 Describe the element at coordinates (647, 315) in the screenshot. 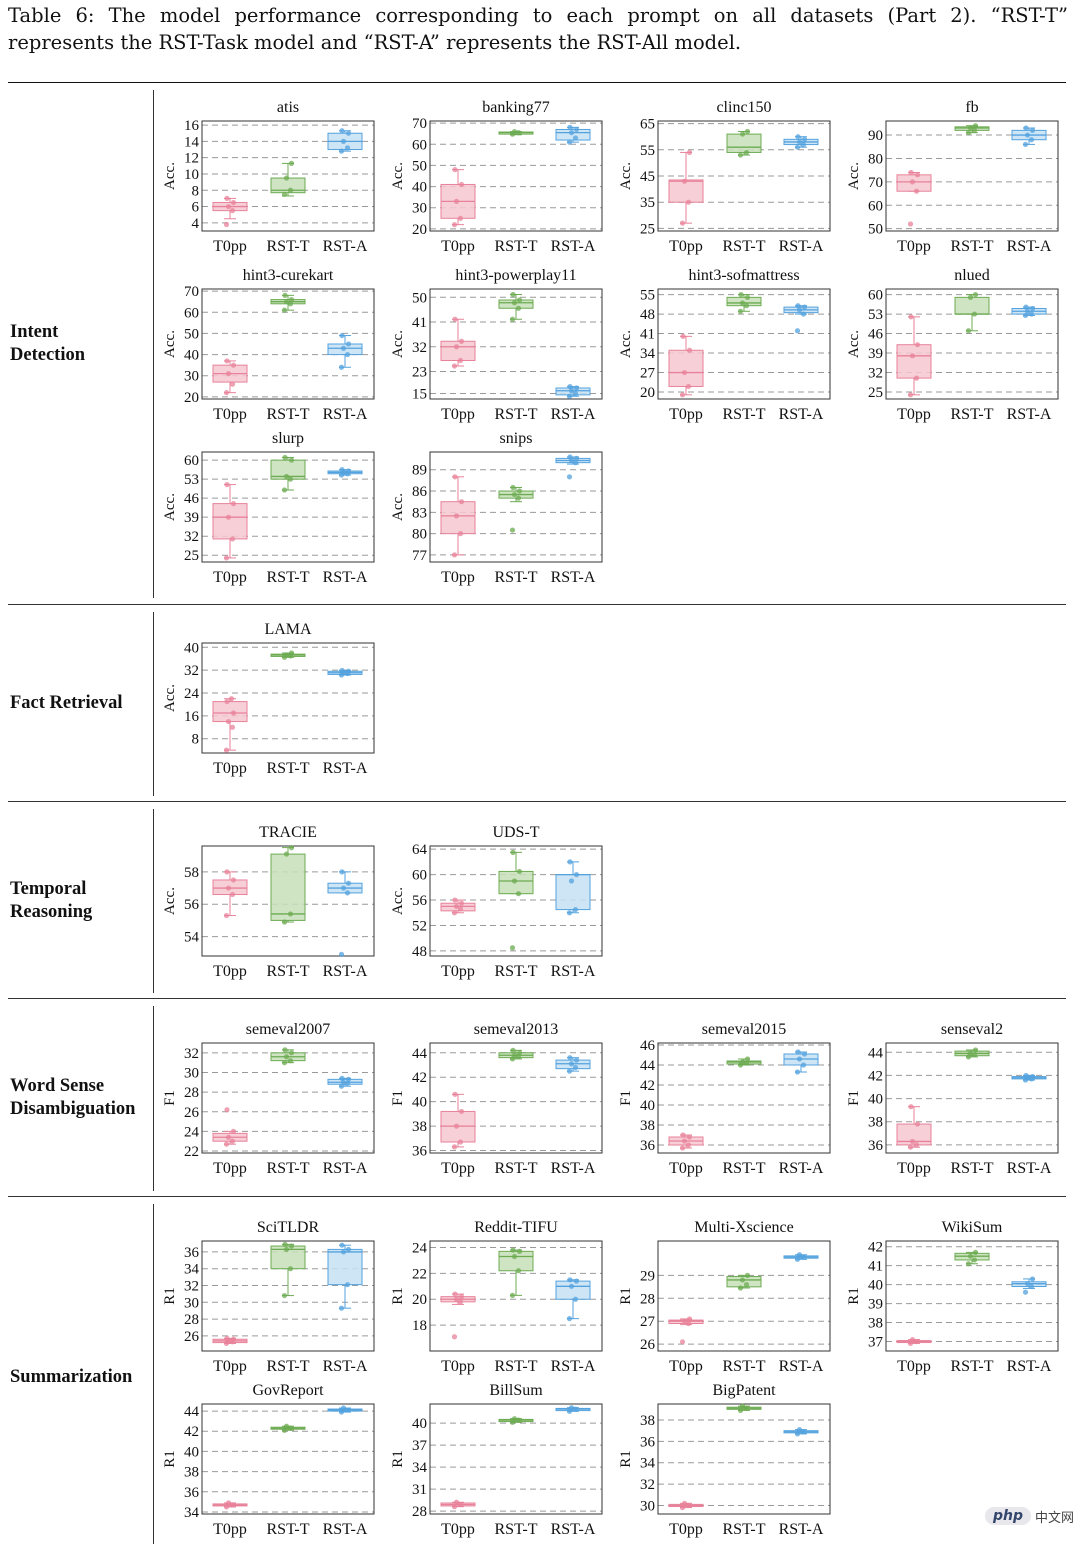

I see `y-tick-label: 48` at that location.